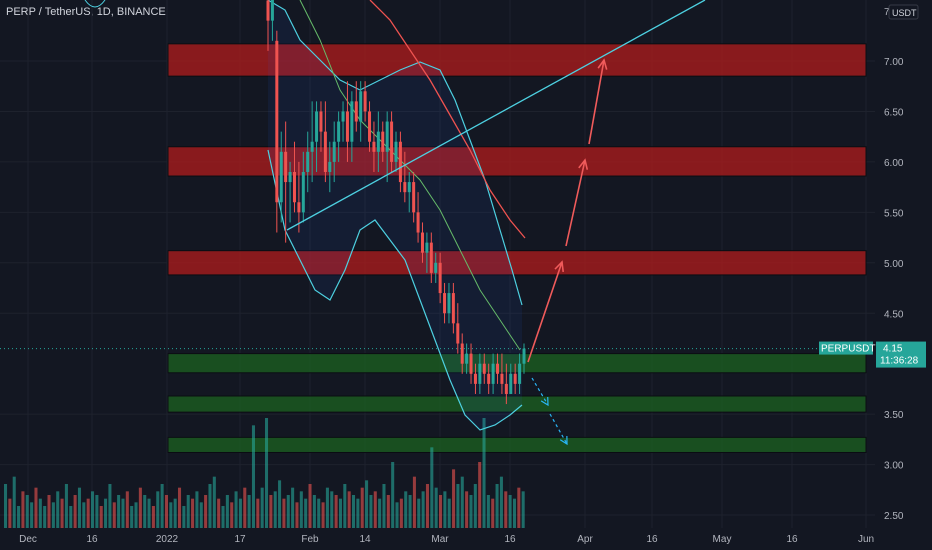  I want to click on price-tag-box, so click(901, 354).